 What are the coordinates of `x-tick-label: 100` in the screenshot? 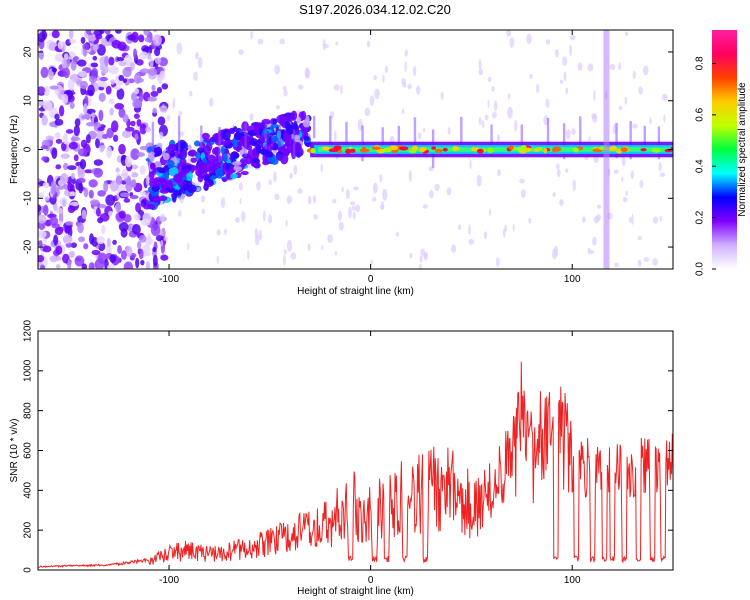 It's located at (572, 580).